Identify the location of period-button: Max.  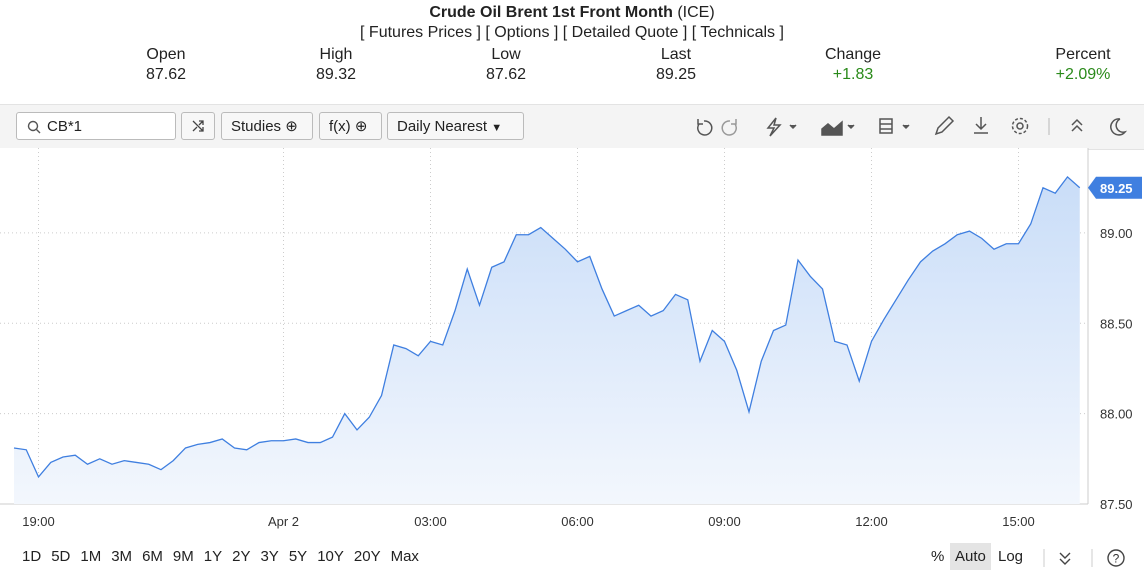
(404, 556).